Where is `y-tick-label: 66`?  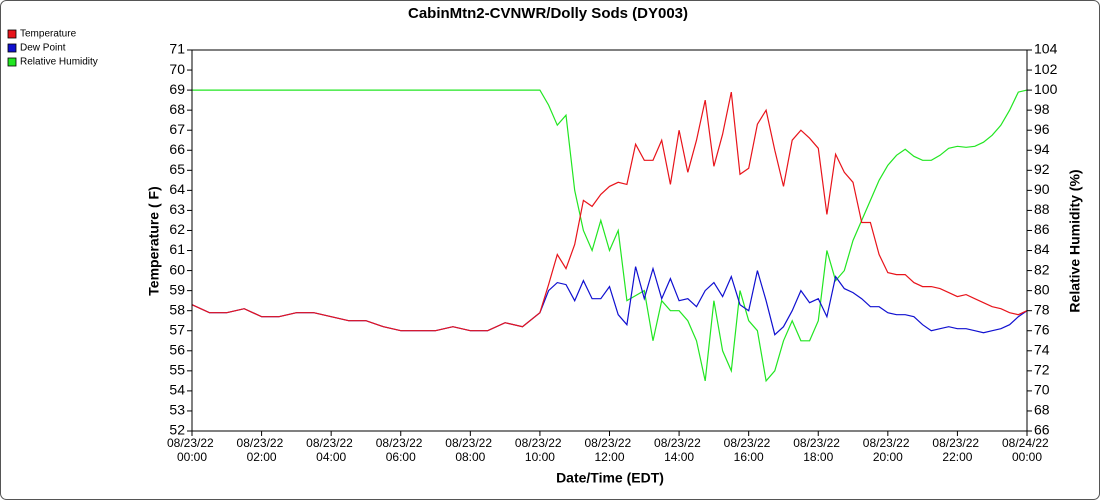
y-tick-label: 66 is located at coordinates (177, 149).